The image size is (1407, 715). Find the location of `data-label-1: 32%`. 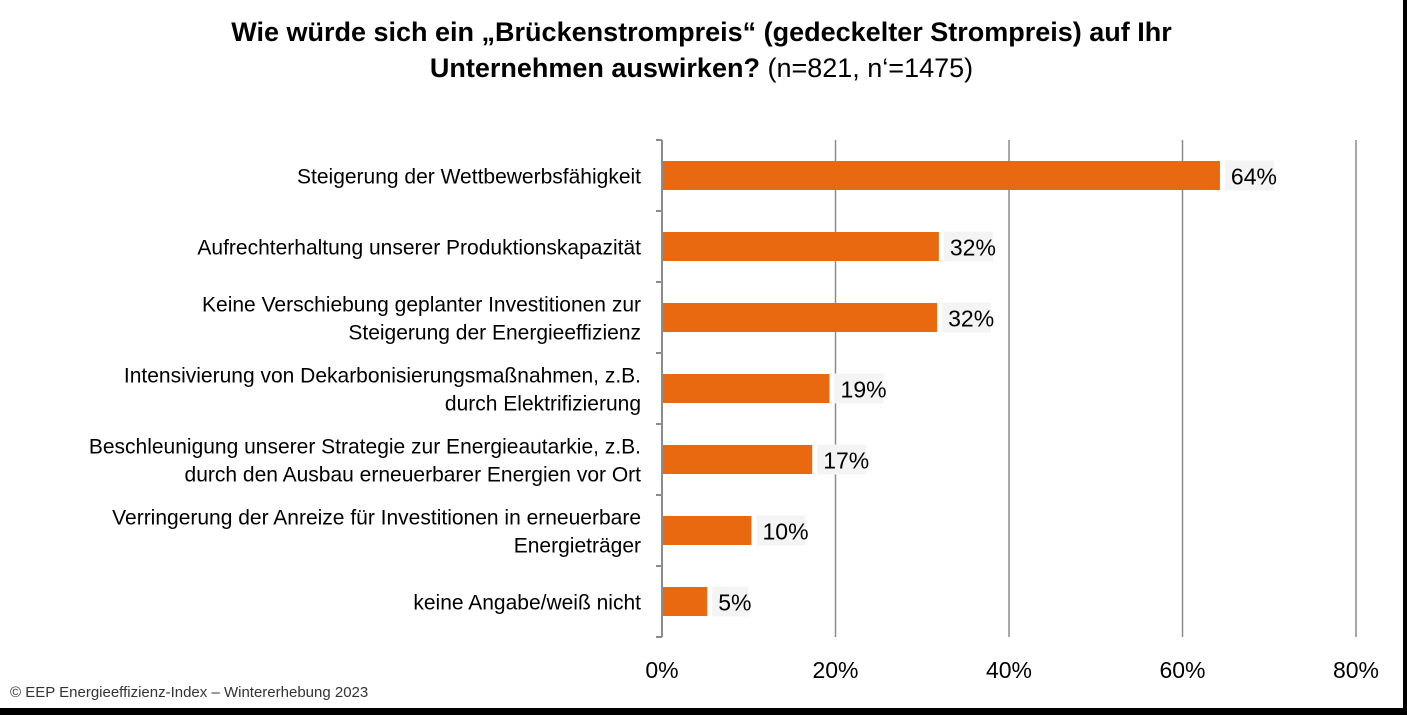

data-label-1: 32% is located at coordinates (973, 248).